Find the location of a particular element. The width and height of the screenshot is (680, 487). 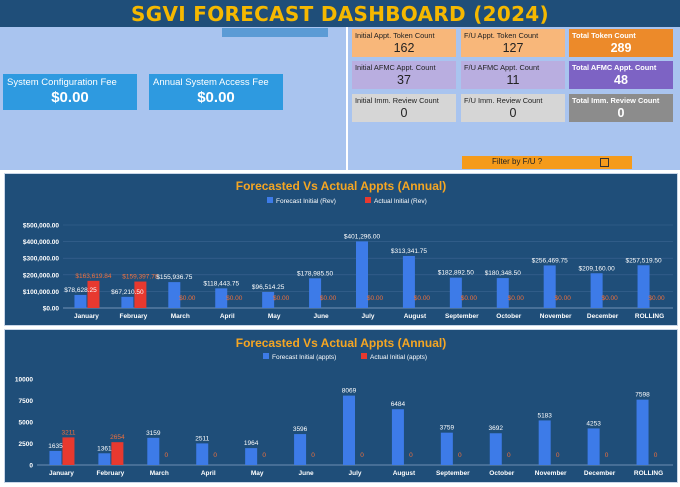

y-tick-label: 0 is located at coordinates (31, 466).